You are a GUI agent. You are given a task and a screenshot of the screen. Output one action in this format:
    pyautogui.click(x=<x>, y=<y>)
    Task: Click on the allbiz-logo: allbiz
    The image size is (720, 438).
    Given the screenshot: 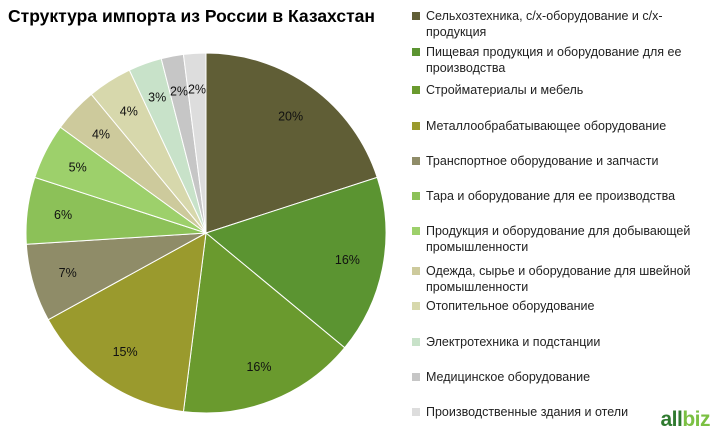 What is the action you would take?
    pyautogui.click(x=685, y=419)
    